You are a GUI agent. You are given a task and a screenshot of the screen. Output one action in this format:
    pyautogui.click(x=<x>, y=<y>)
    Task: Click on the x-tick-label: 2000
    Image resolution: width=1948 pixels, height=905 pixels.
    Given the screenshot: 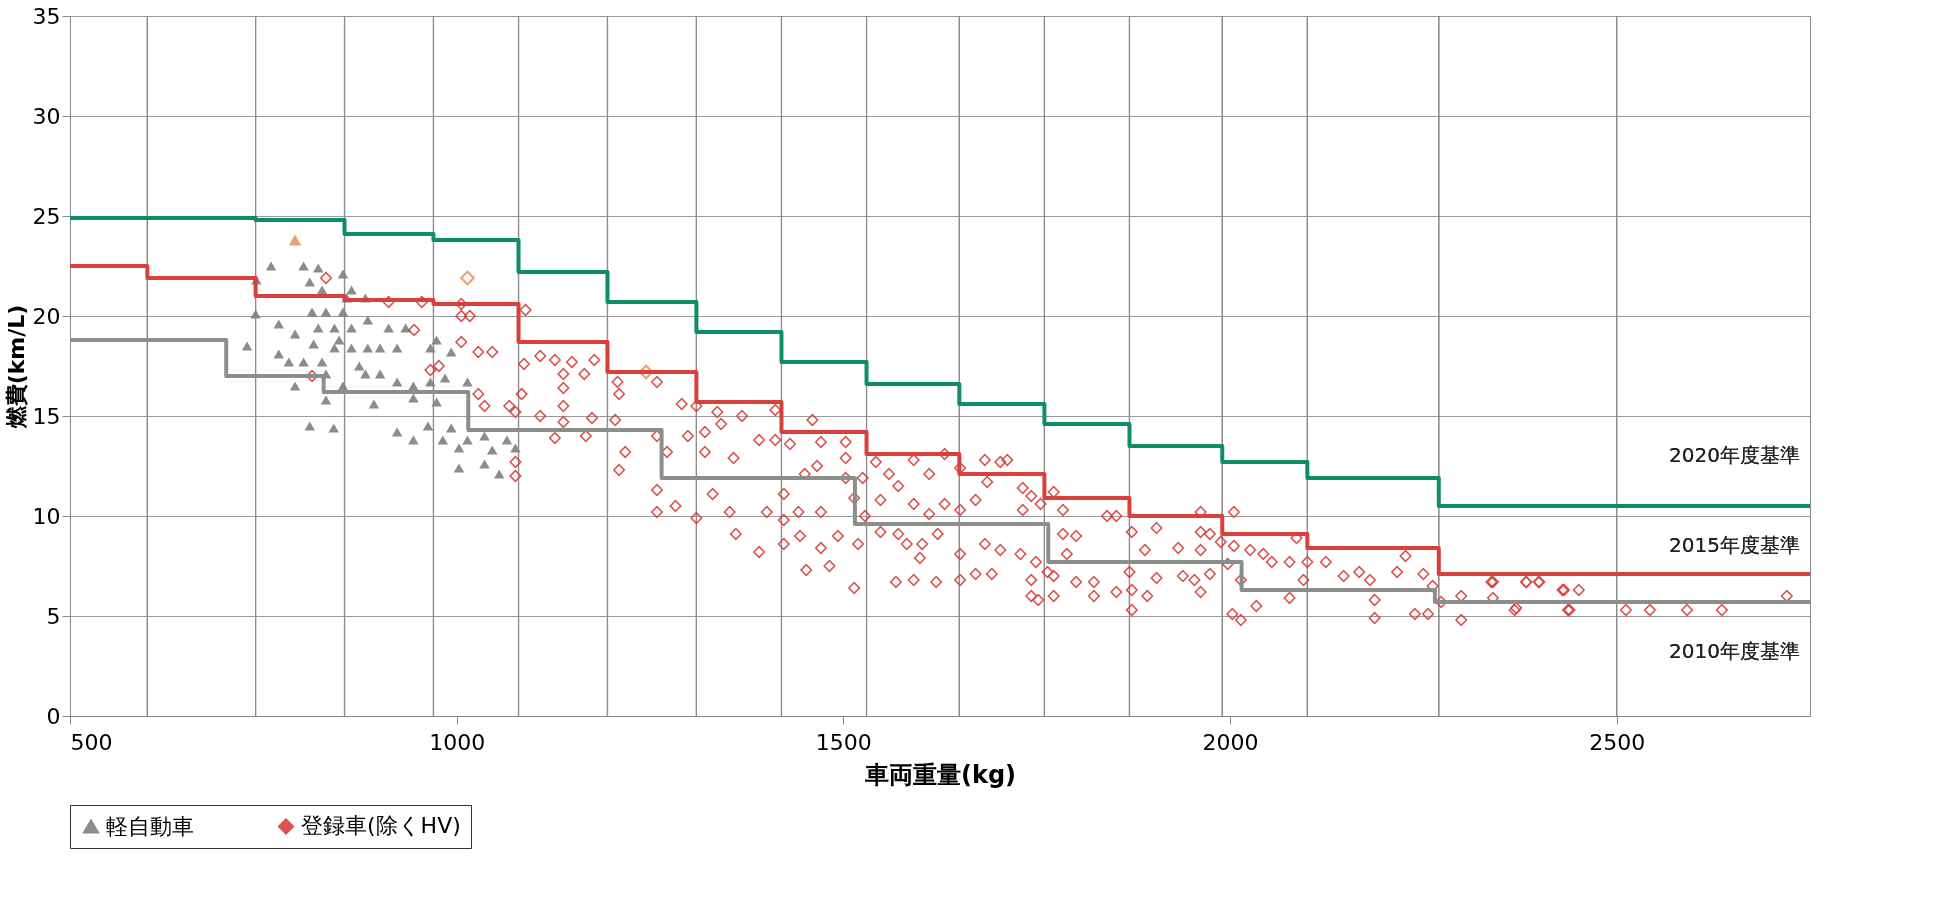 What is the action you would take?
    pyautogui.click(x=1230, y=742)
    